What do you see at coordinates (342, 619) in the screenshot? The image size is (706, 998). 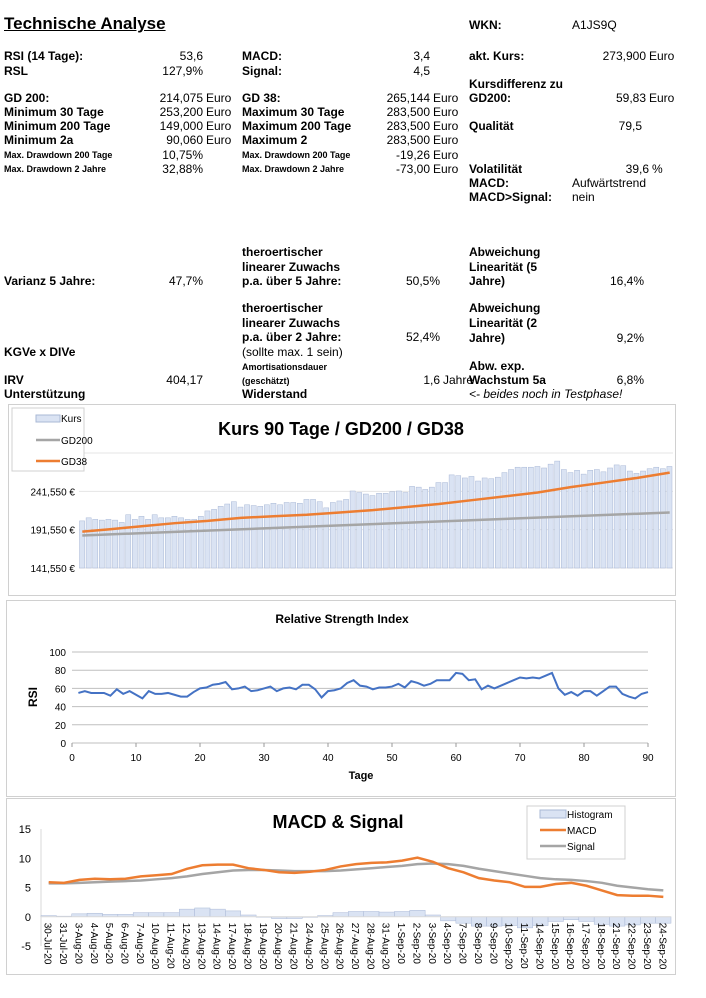 I see `chart-title: Relative Strength Index` at bounding box center [342, 619].